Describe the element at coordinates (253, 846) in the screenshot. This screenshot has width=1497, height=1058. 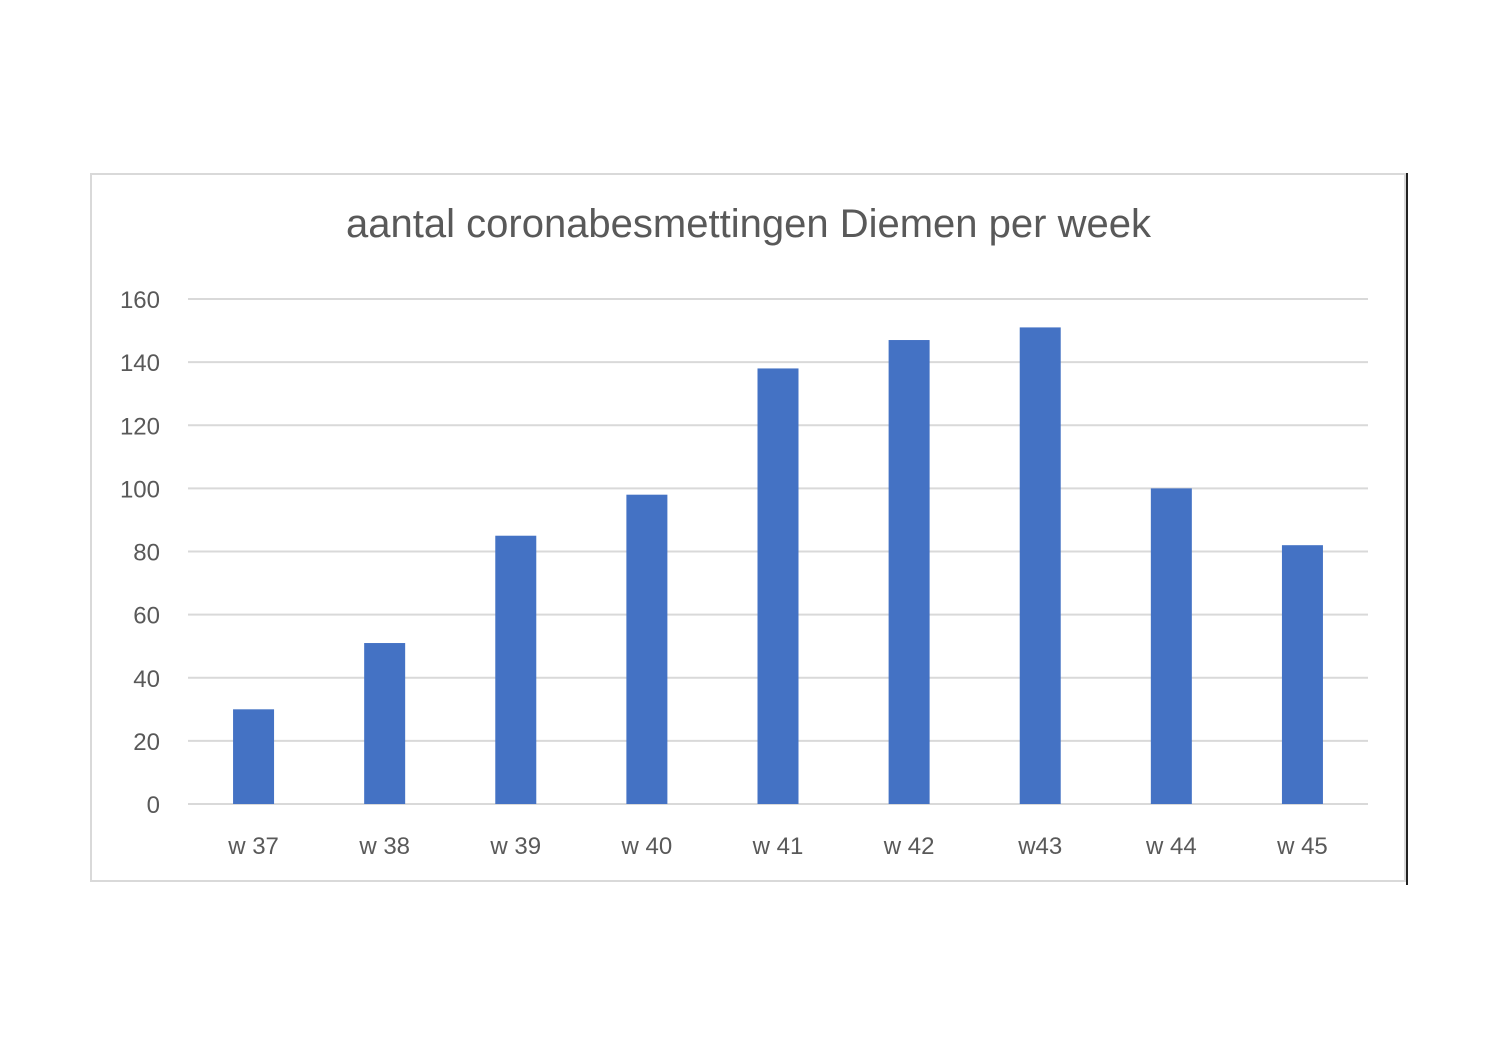
I see `x-tick-label: w 37` at that location.